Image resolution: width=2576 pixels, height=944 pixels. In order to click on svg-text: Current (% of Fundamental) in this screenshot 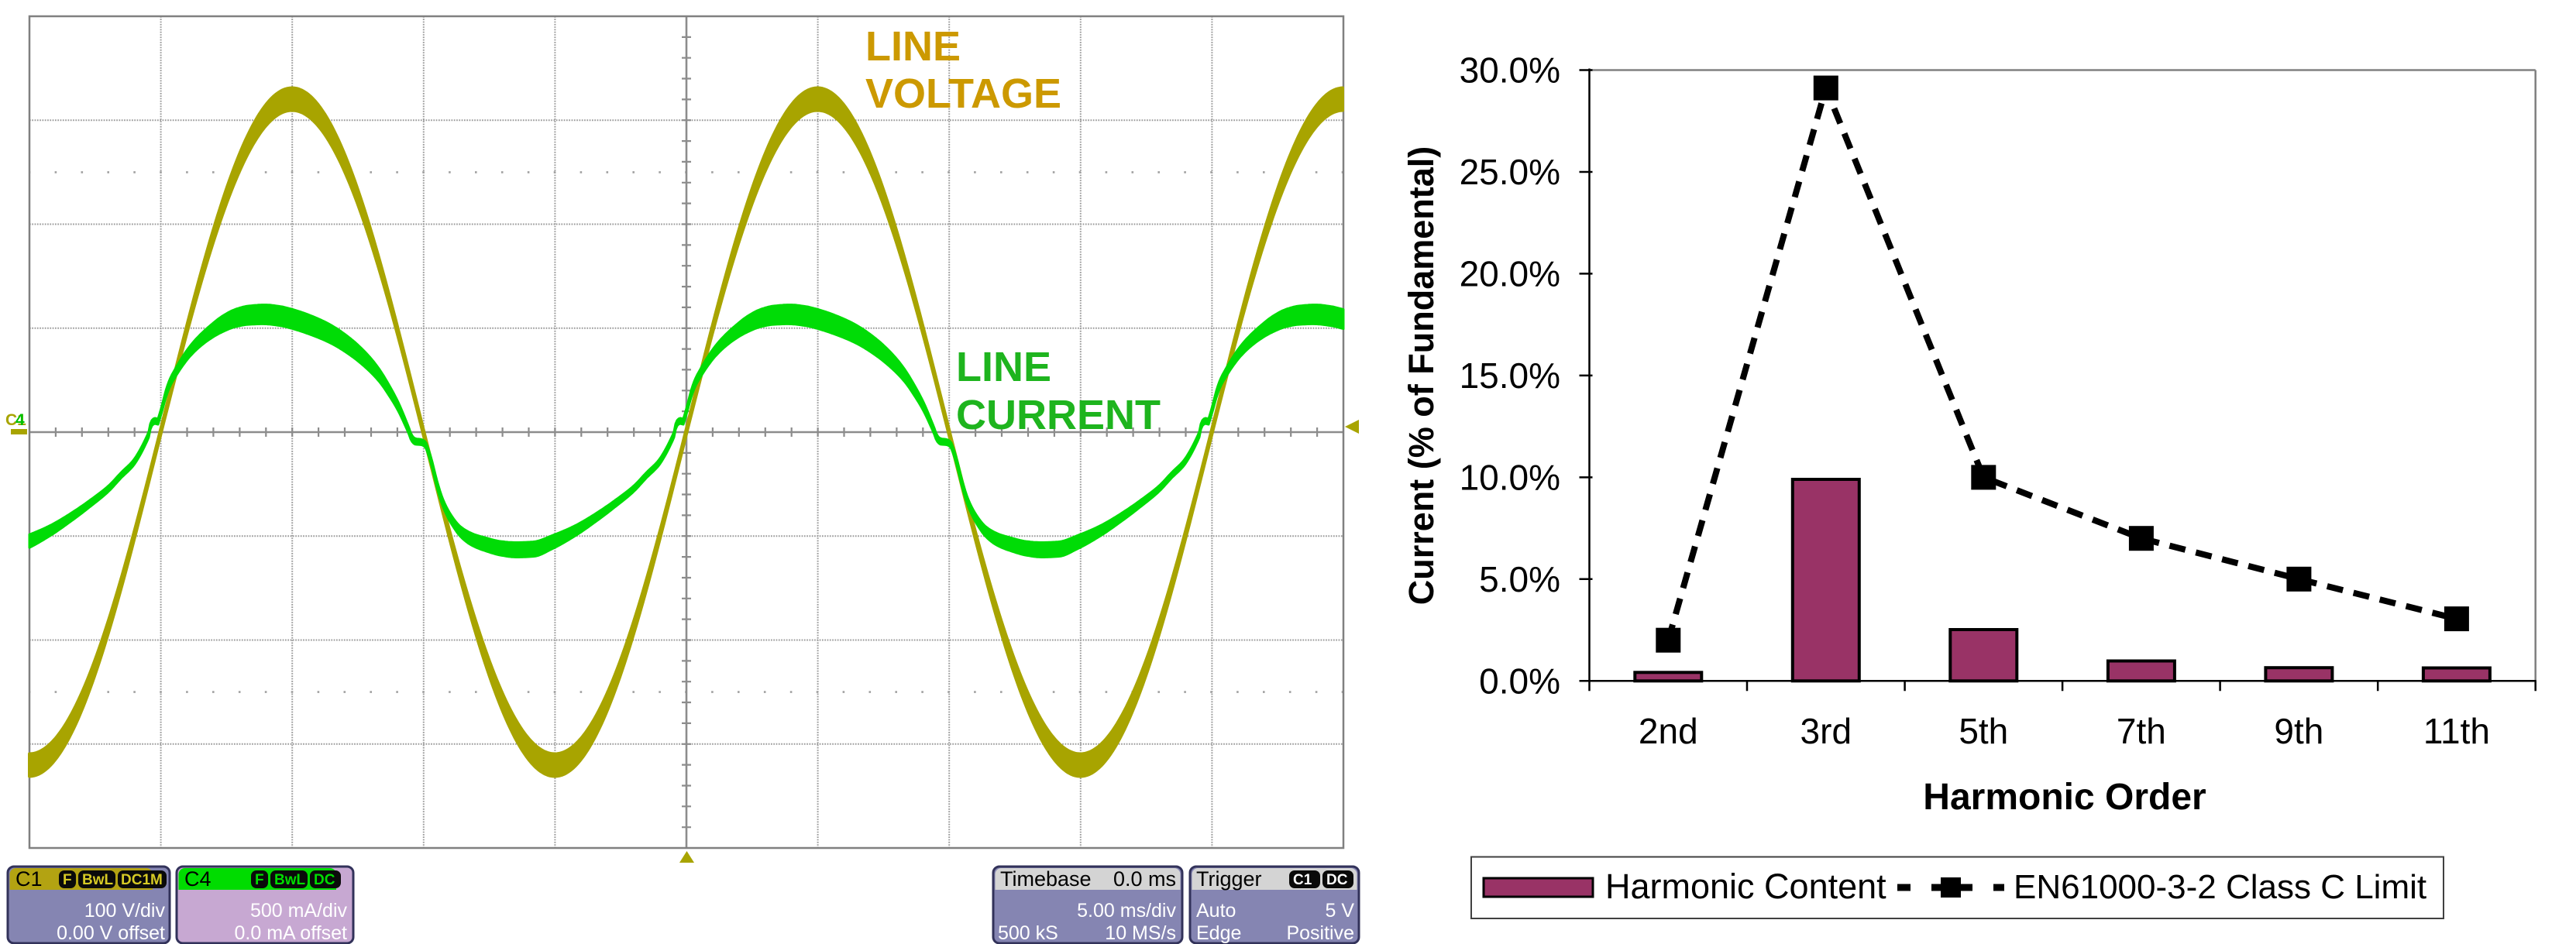, I will do `click(1421, 376)`.